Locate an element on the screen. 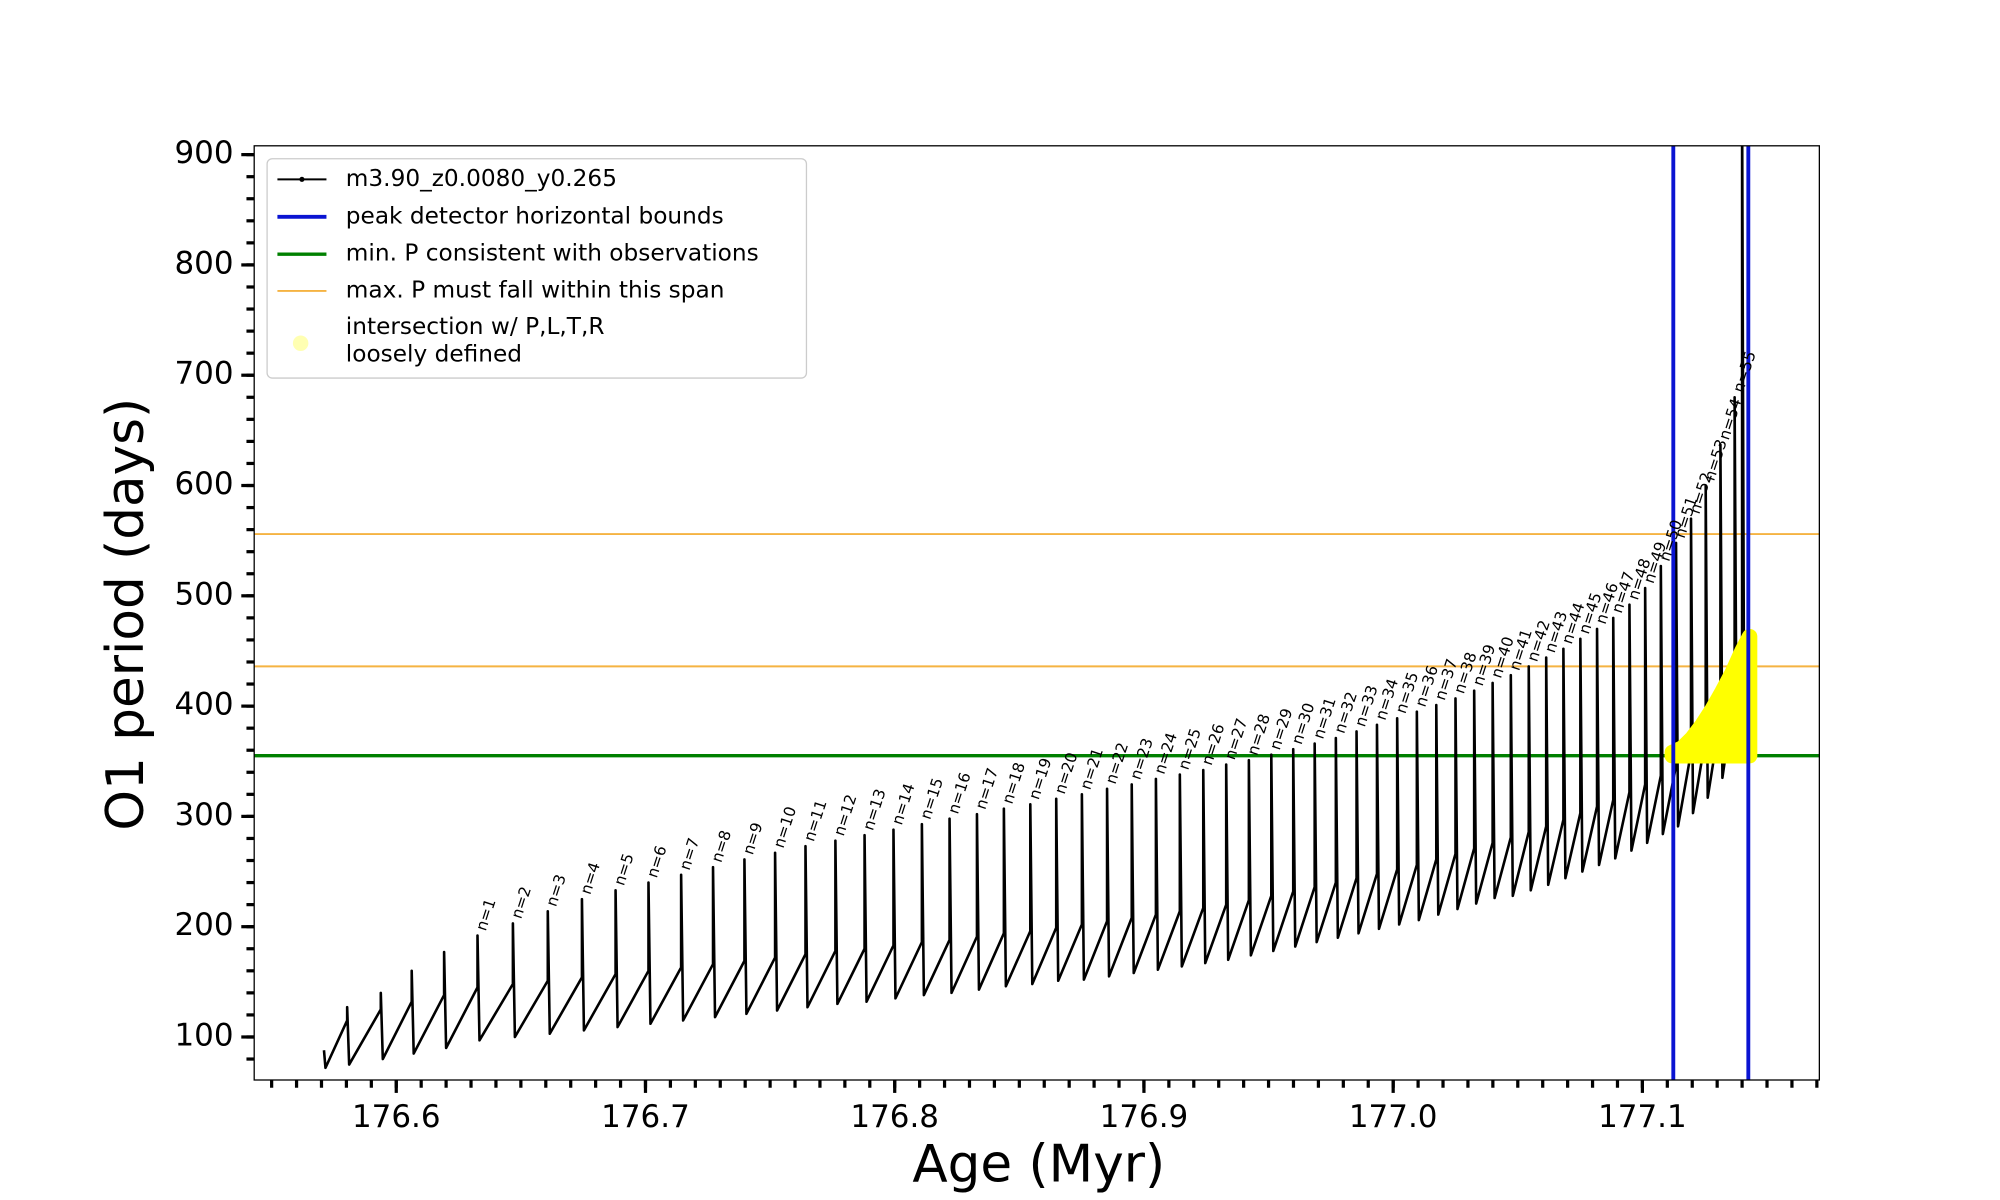 The width and height of the screenshot is (2000, 1200). legend-box is located at coordinates (537, 268).